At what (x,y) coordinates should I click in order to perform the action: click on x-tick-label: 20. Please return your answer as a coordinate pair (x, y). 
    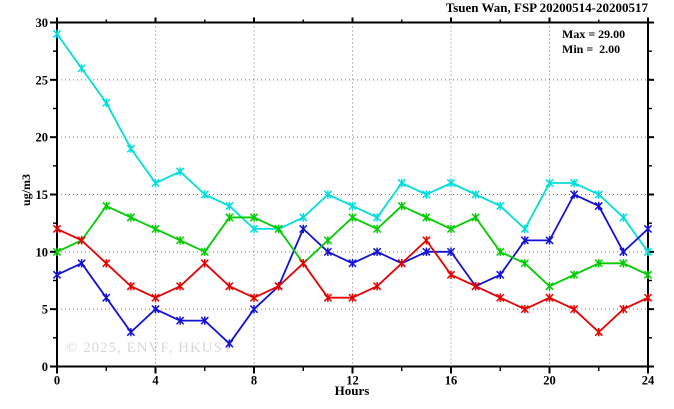
    Looking at the image, I should click on (549, 381).